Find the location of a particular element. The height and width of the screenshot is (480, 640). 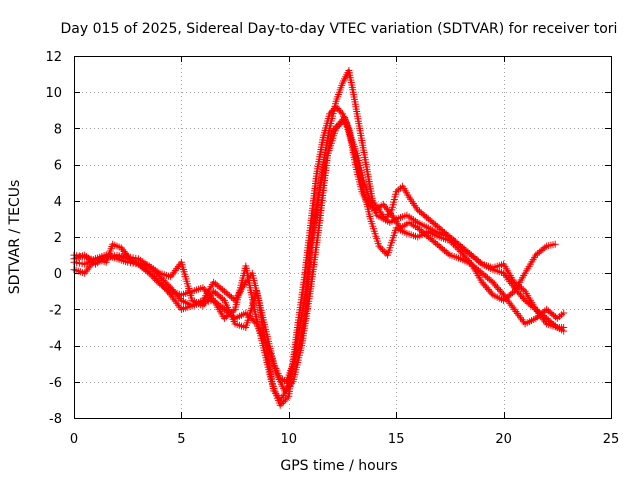

y-tick-label: -2 is located at coordinates (55, 310).